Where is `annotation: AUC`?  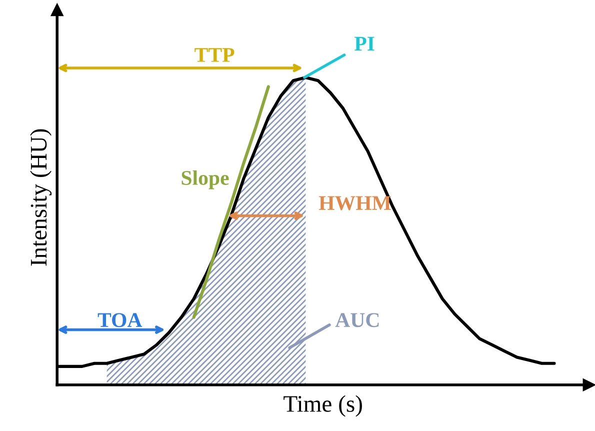
annotation: AUC is located at coordinates (357, 320).